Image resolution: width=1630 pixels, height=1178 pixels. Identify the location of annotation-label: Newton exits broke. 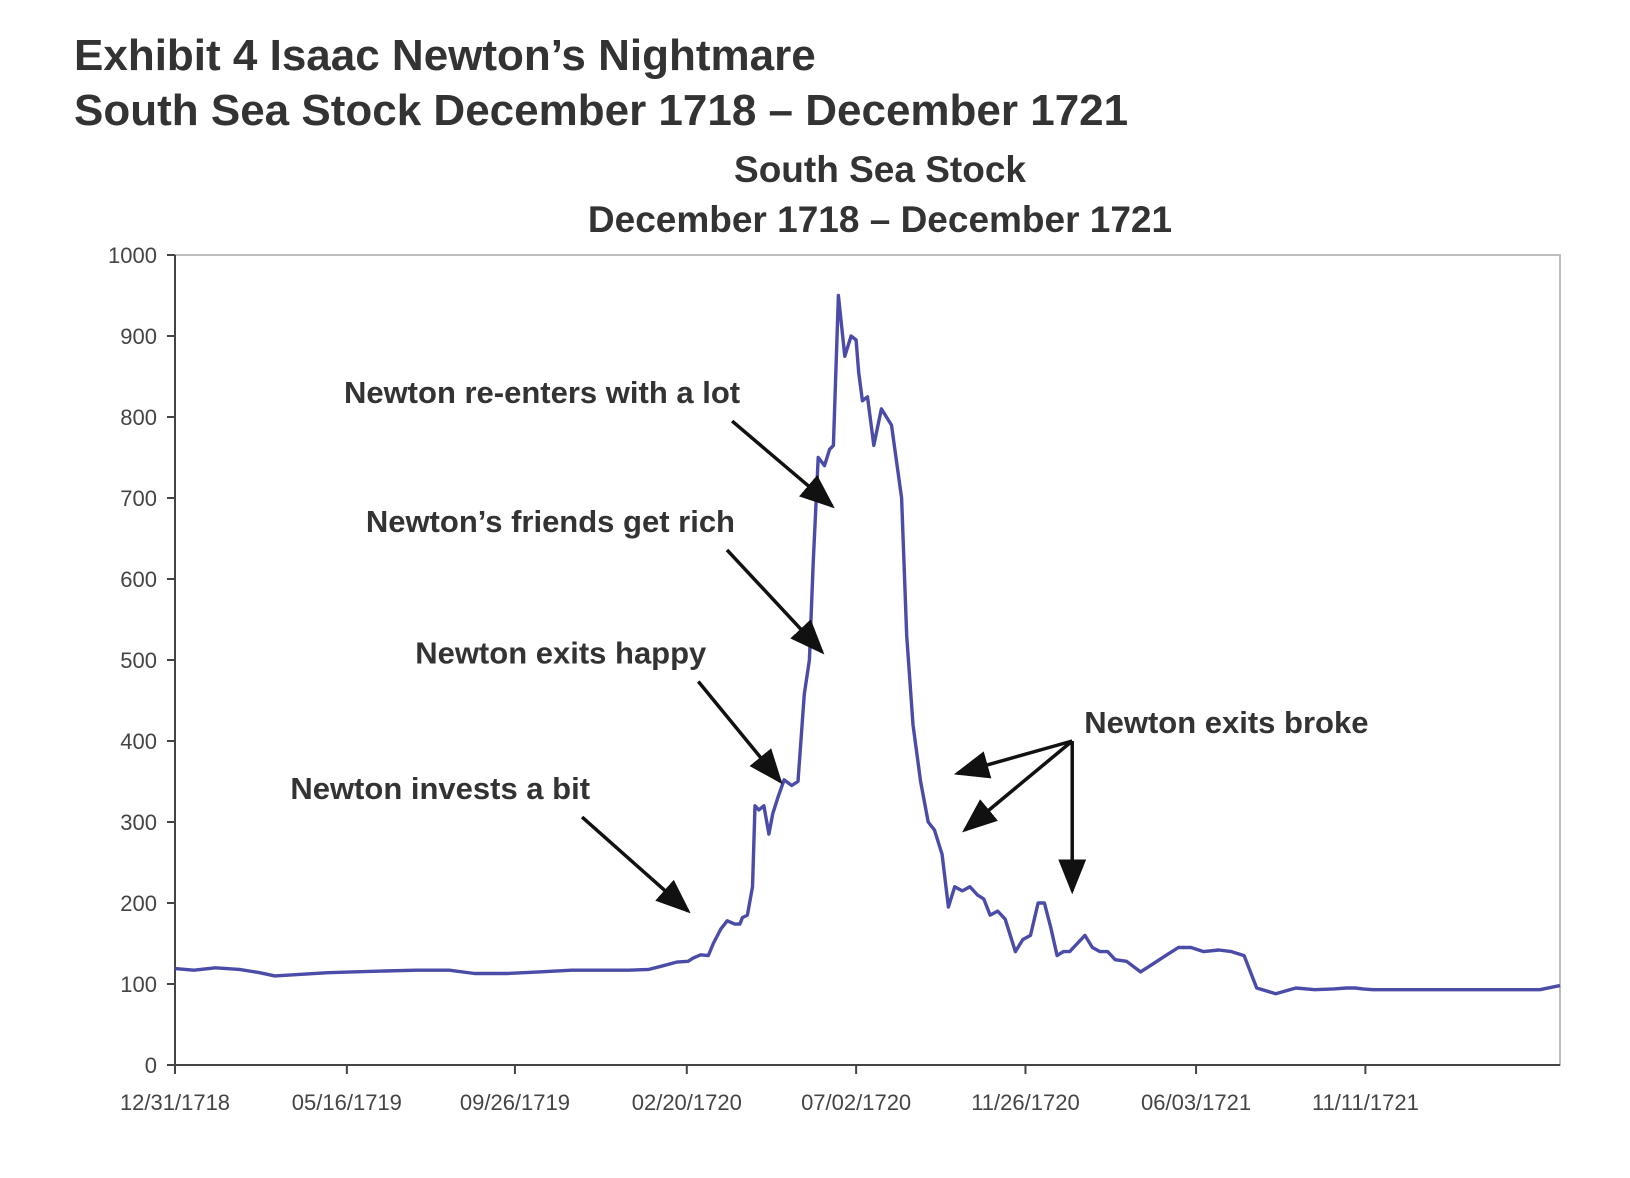
(1226, 722).